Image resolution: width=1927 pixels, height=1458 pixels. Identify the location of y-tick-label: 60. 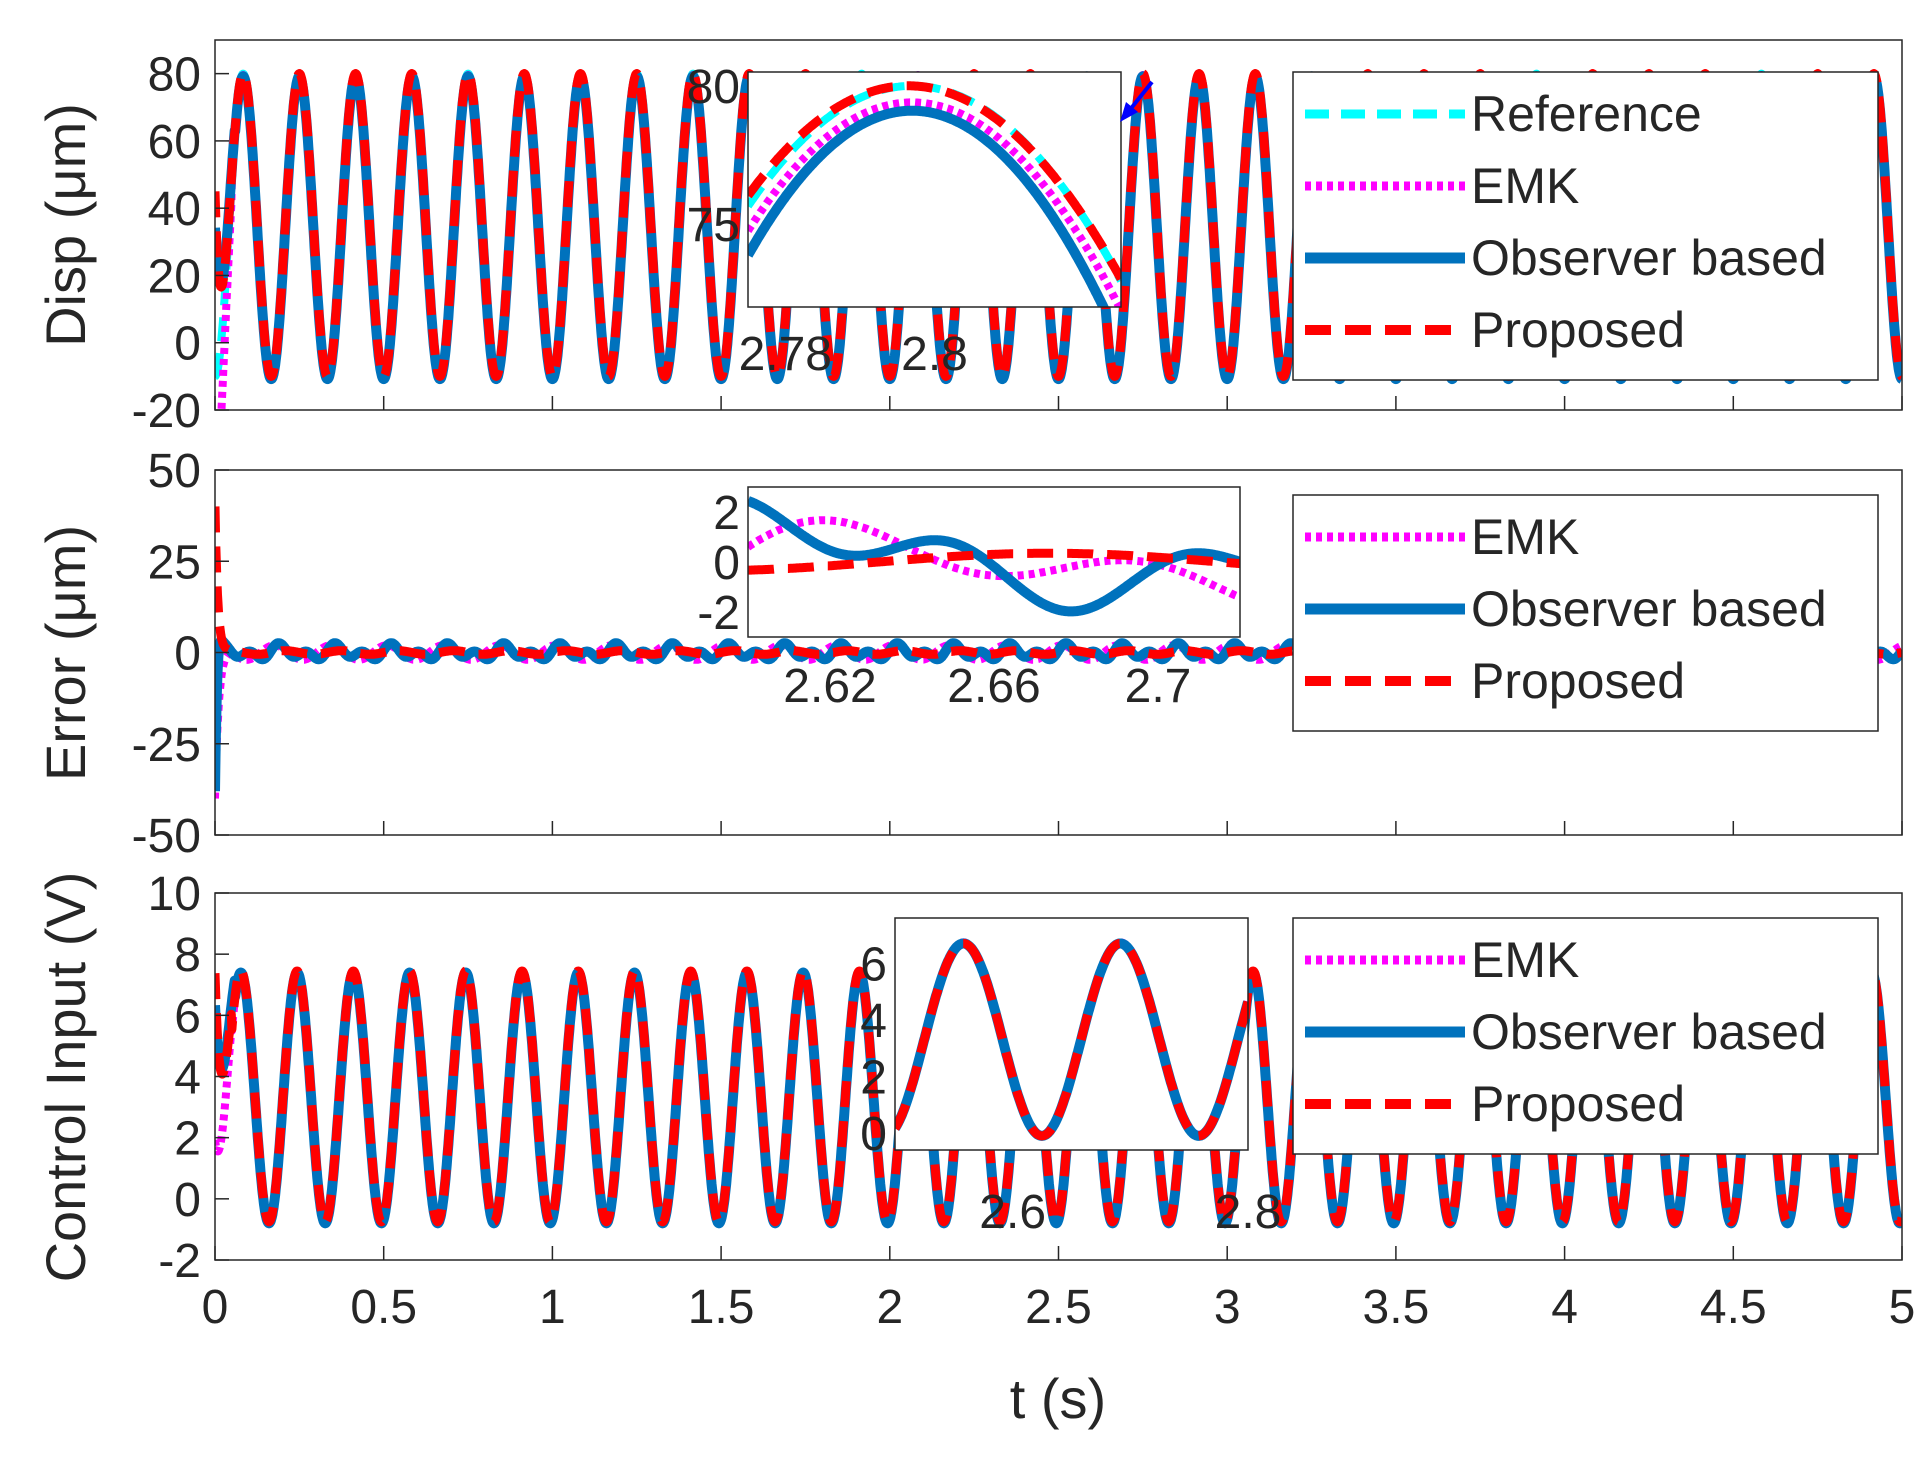
(174, 142).